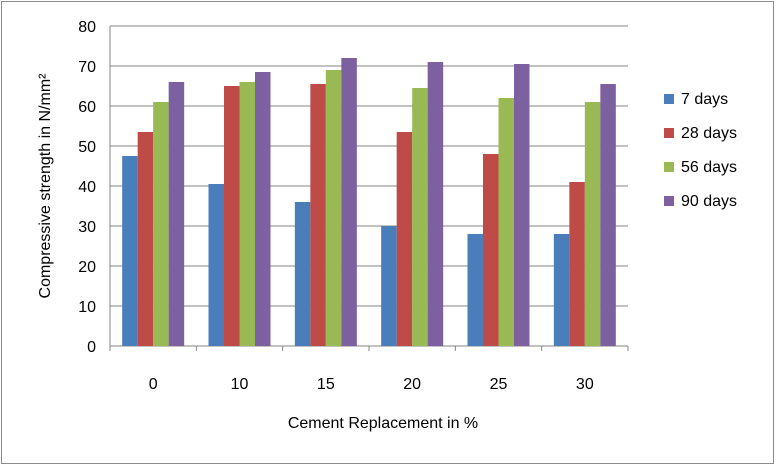  What do you see at coordinates (704, 99) in the screenshot?
I see `legend-label: 7 days` at bounding box center [704, 99].